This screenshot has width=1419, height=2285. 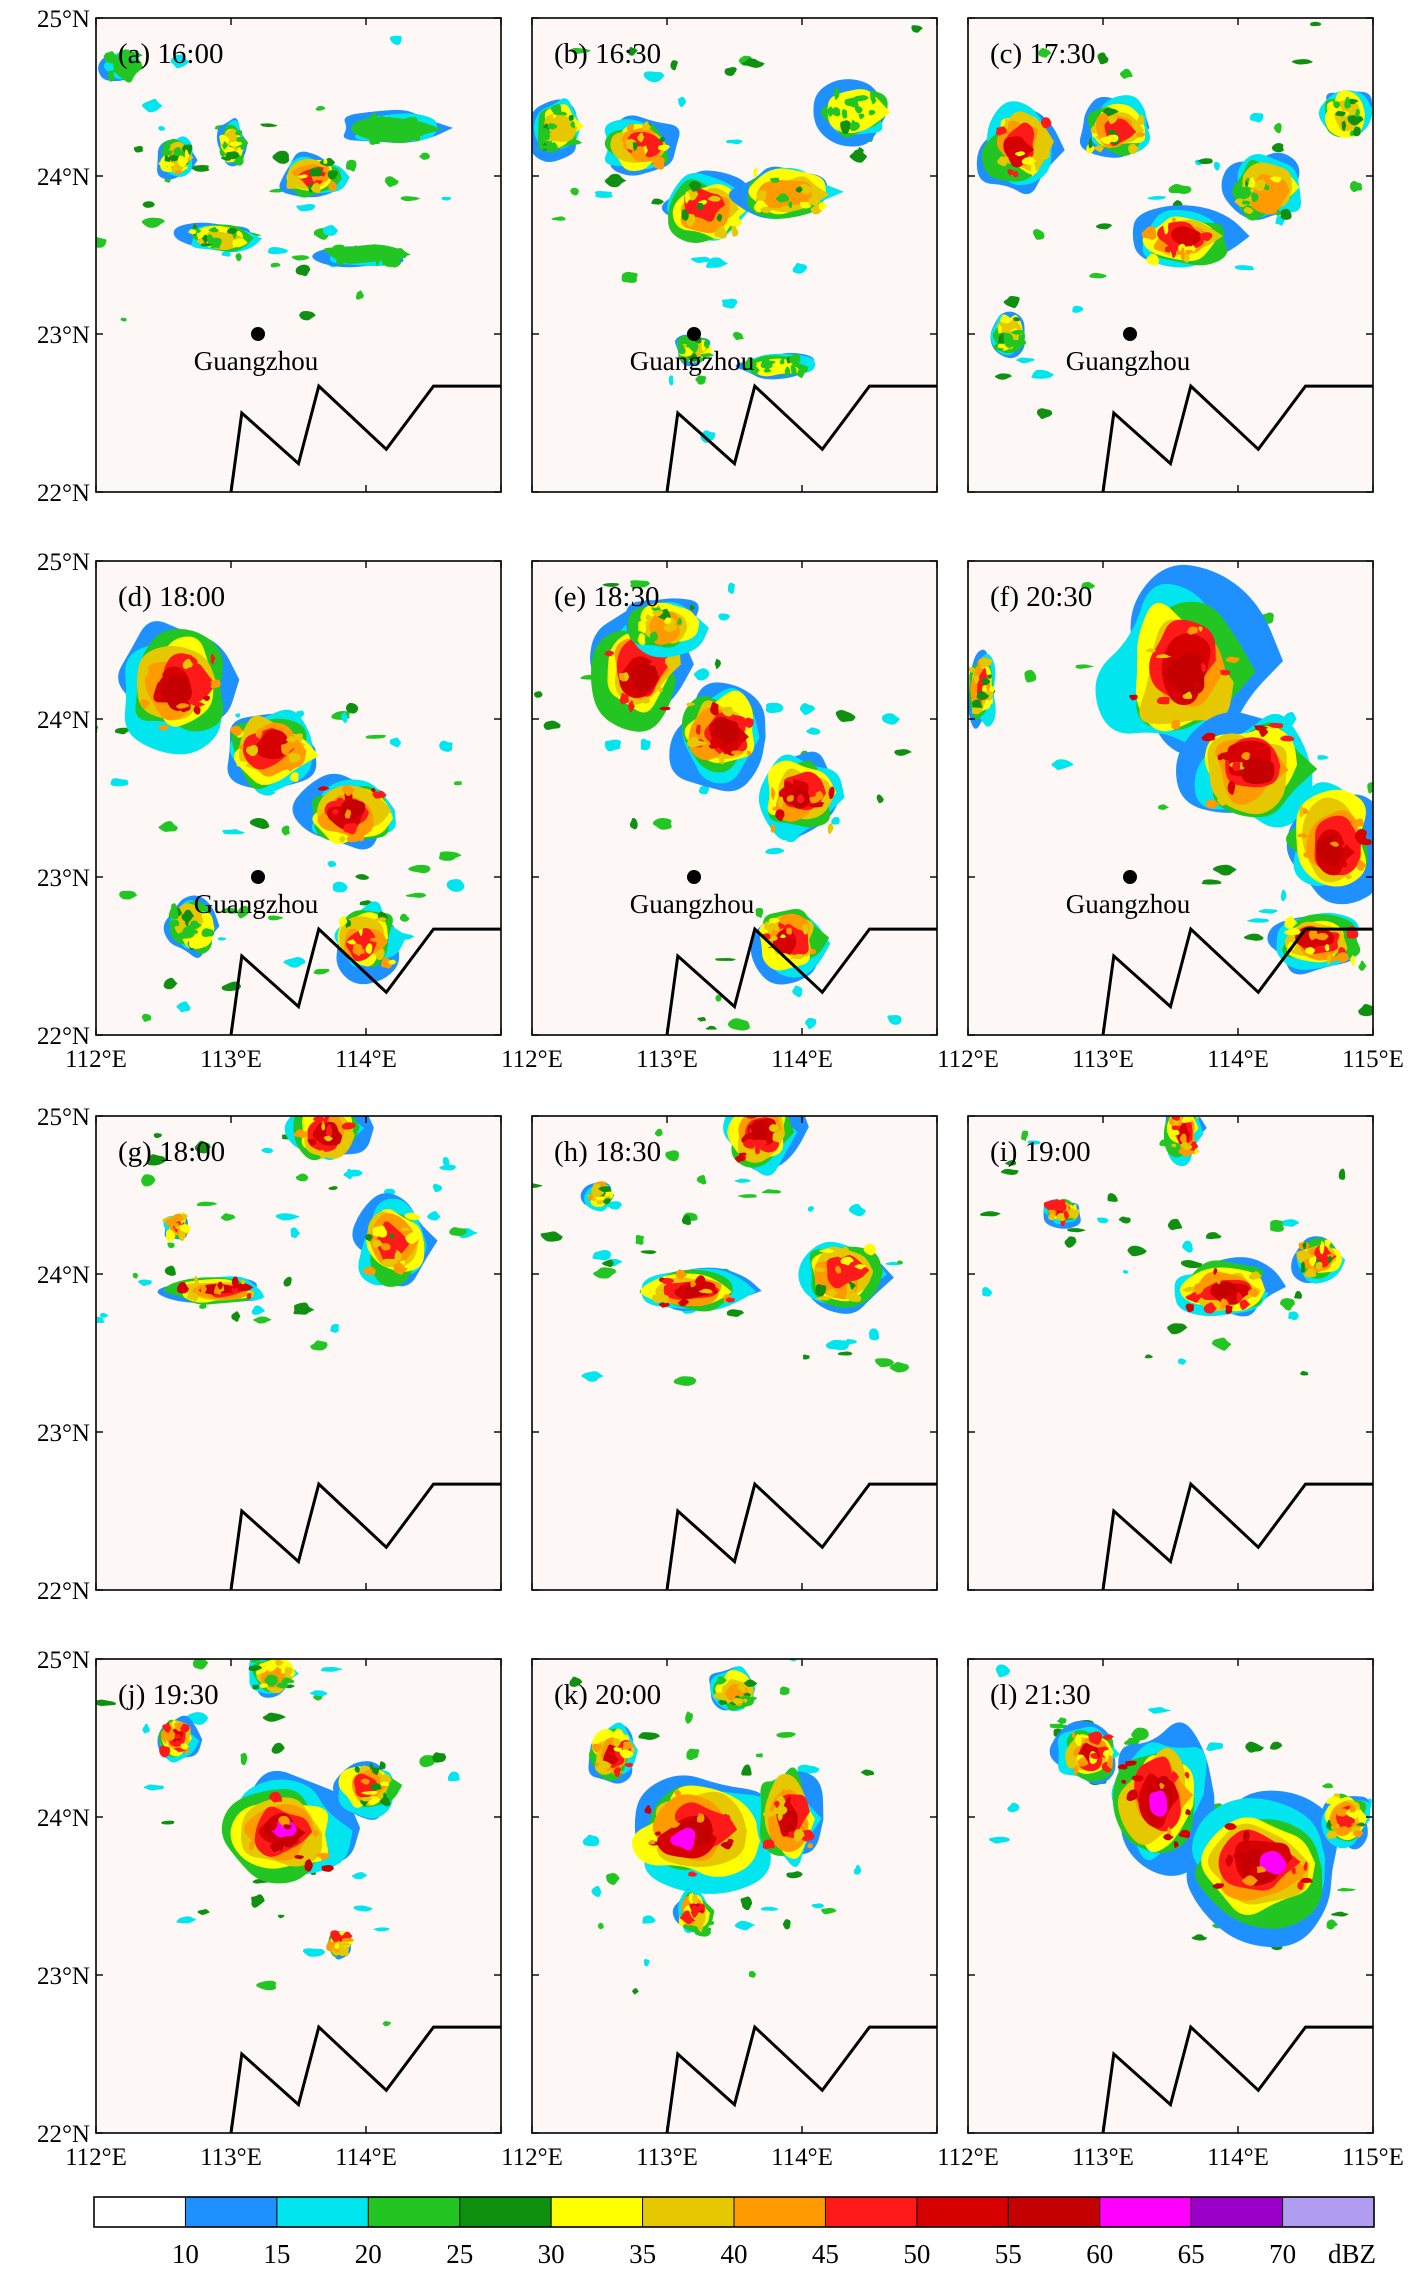 What do you see at coordinates (96, 1059) in the screenshot?
I see `lon-tick-label: 112°E` at bounding box center [96, 1059].